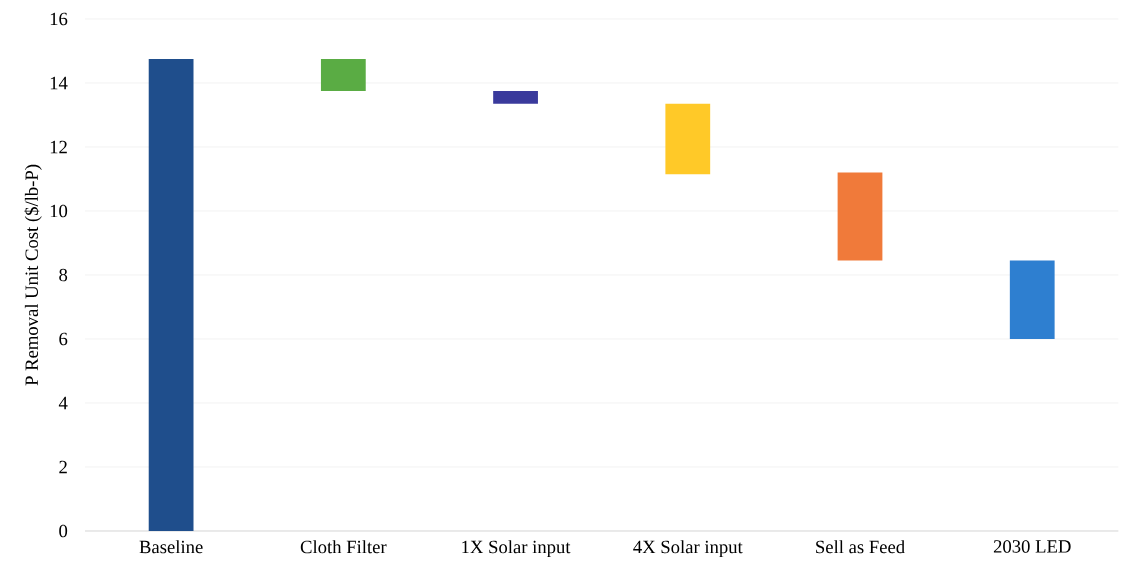 The width and height of the screenshot is (1123, 575). Describe the element at coordinates (59, 19) in the screenshot. I see `y-tick-label: 16` at that location.